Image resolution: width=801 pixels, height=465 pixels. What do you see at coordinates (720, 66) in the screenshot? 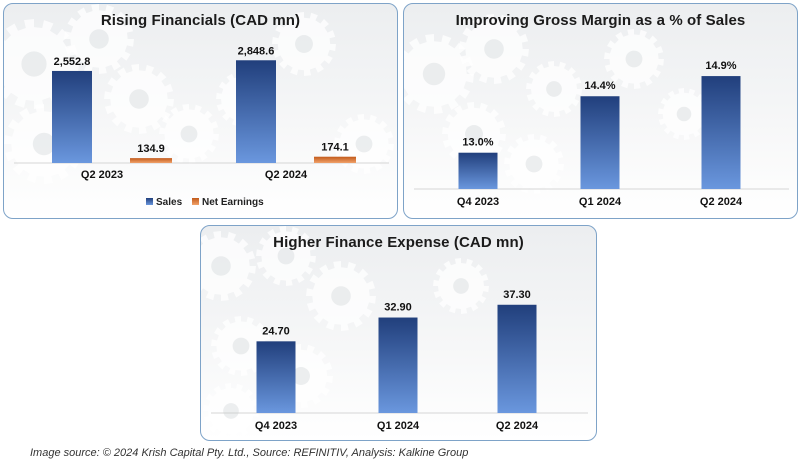
I see `bar-data-label: 14.9%` at bounding box center [720, 66].